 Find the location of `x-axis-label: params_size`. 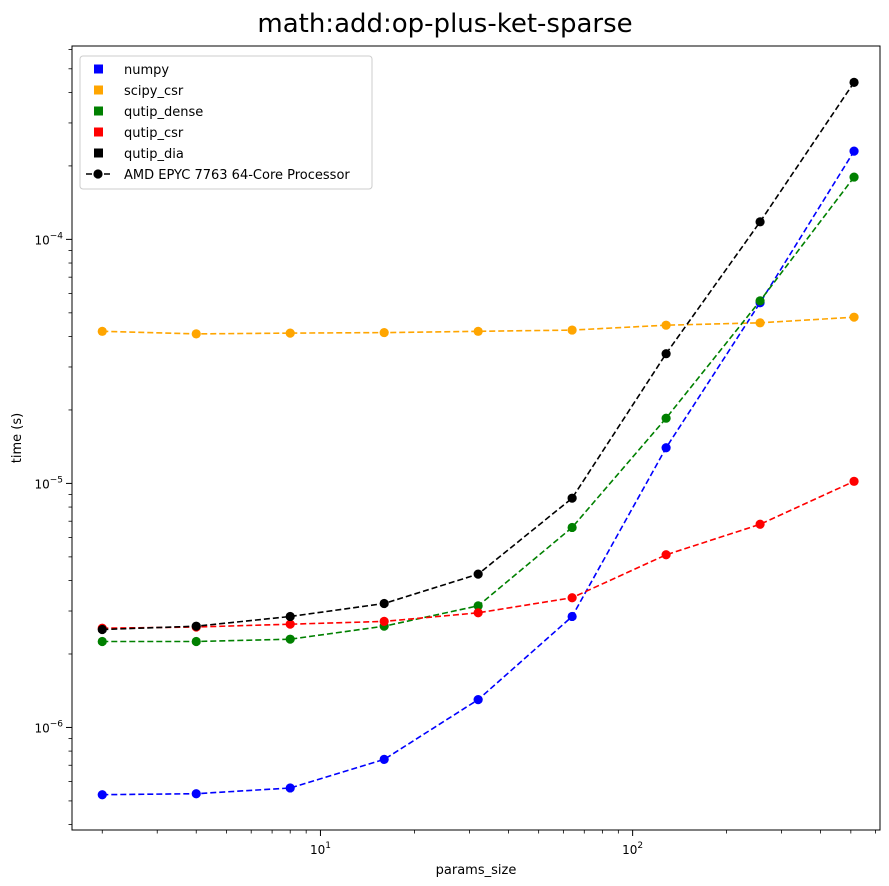

x-axis-label: params_size is located at coordinates (476, 870).